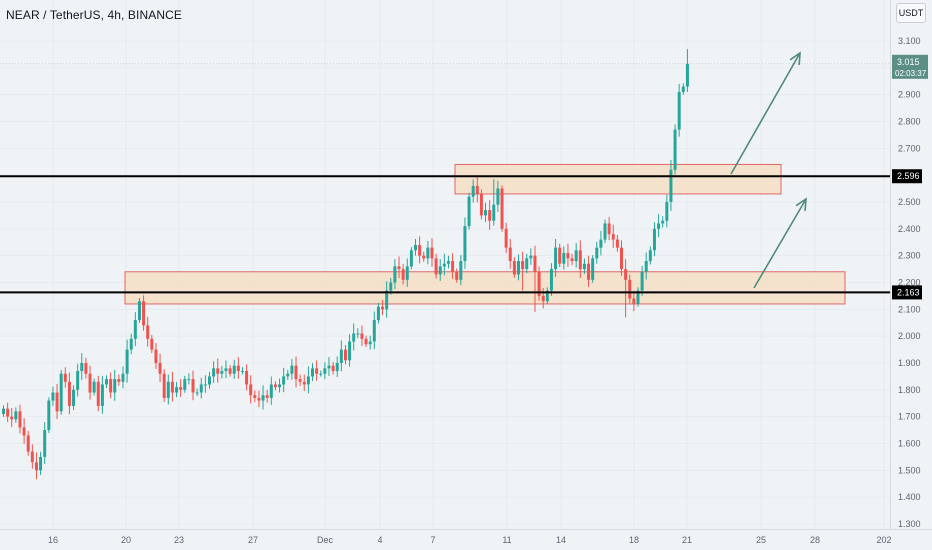 This screenshot has width=932, height=550. Describe the element at coordinates (94, 15) in the screenshot. I see `symbol-title: NEAR / TetherUS, 4h, BINANCE` at that location.